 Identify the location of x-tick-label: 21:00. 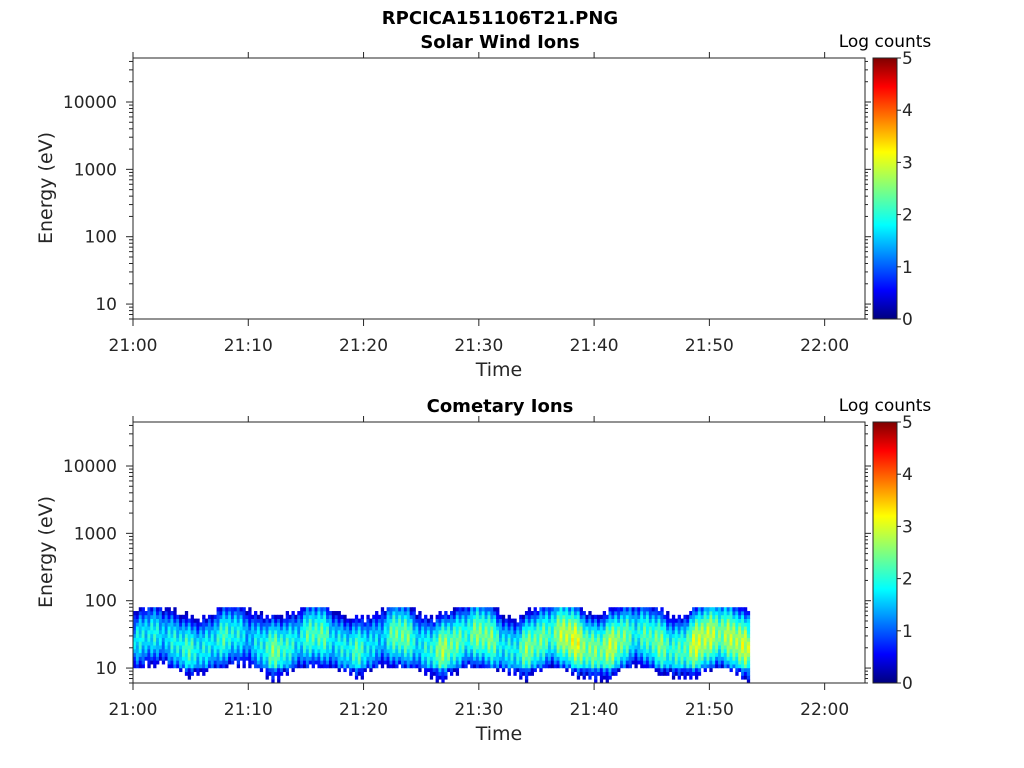
(133, 346).